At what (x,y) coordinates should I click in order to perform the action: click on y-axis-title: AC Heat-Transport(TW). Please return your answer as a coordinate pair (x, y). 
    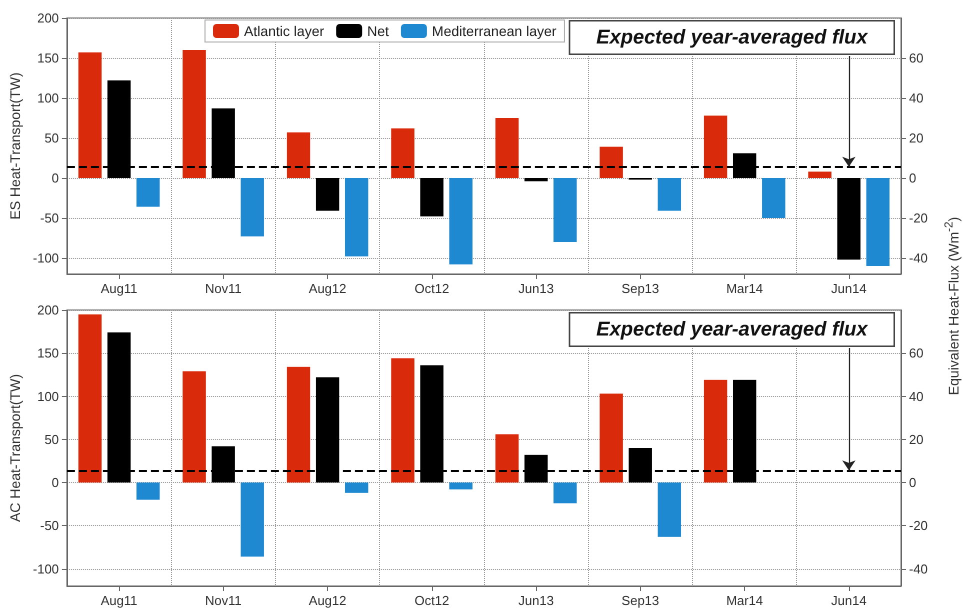
    Looking at the image, I should click on (15, 448).